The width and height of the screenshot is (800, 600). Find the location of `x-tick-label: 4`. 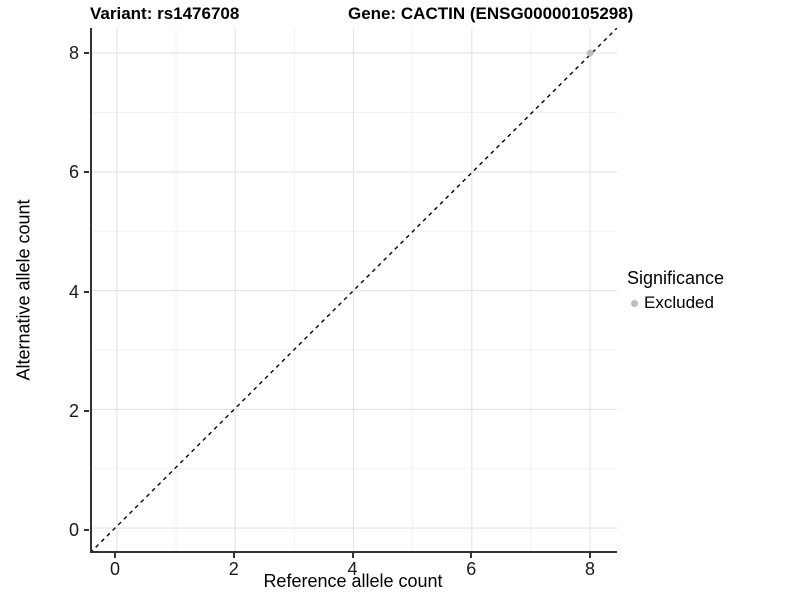

x-tick-label: 4 is located at coordinates (352, 569).